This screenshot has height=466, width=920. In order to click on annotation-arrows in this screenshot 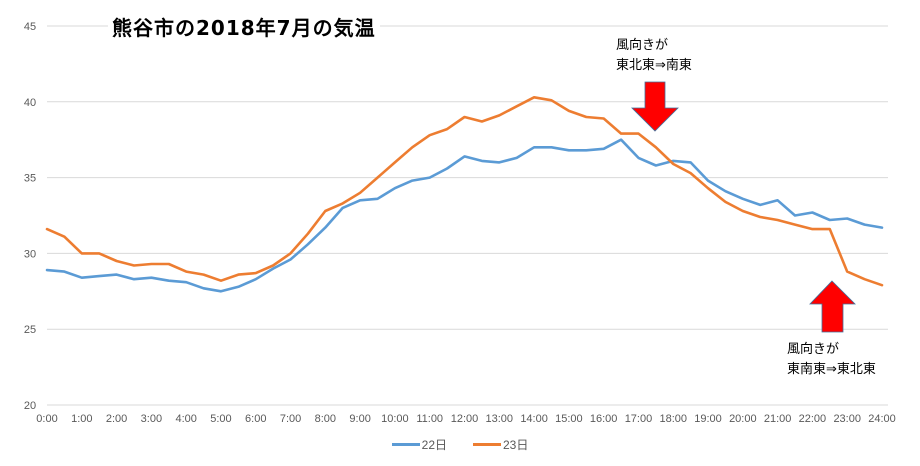, I will do `click(743, 207)`.